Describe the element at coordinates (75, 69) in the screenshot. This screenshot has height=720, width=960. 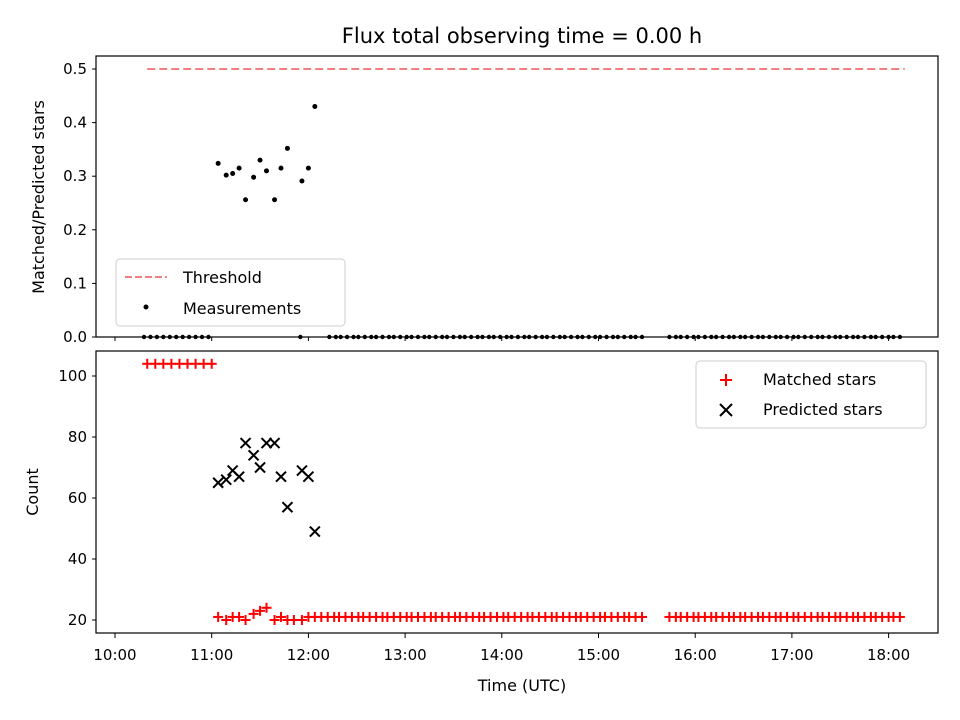
I see `y-tick-label: 0.5` at that location.